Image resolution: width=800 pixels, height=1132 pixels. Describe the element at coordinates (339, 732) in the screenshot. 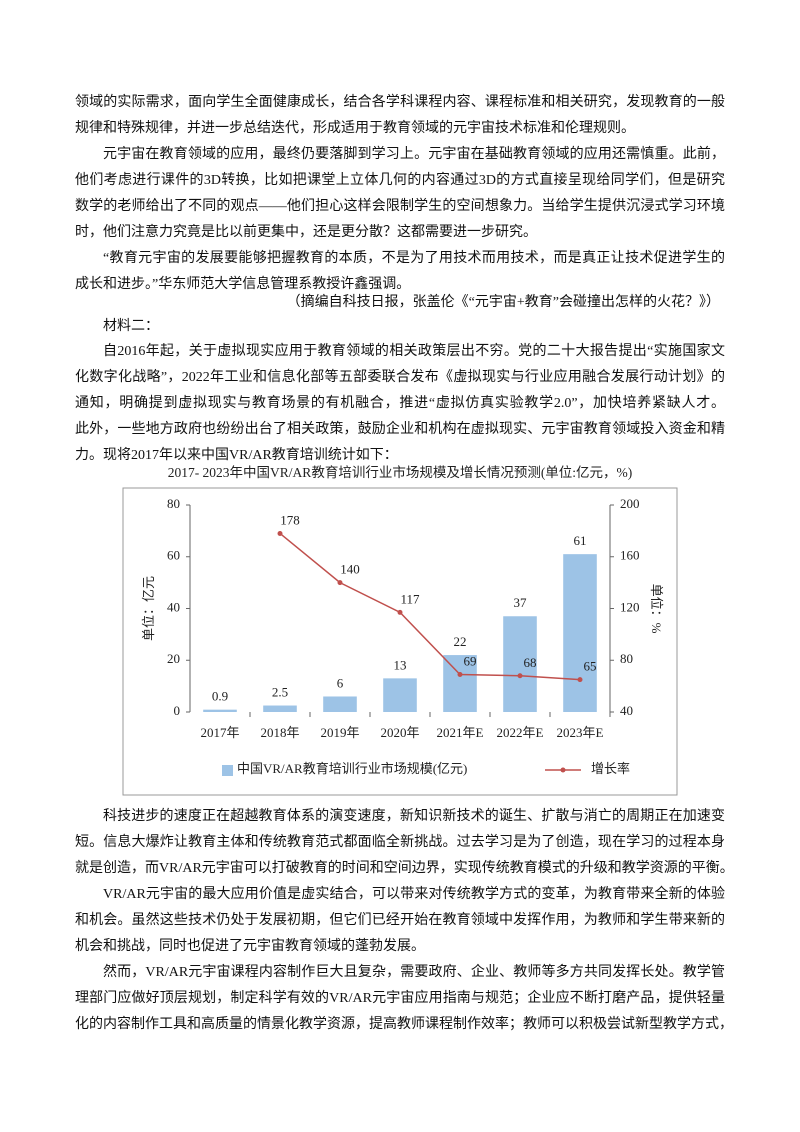

I see `x-tick-label: 2019年` at that location.